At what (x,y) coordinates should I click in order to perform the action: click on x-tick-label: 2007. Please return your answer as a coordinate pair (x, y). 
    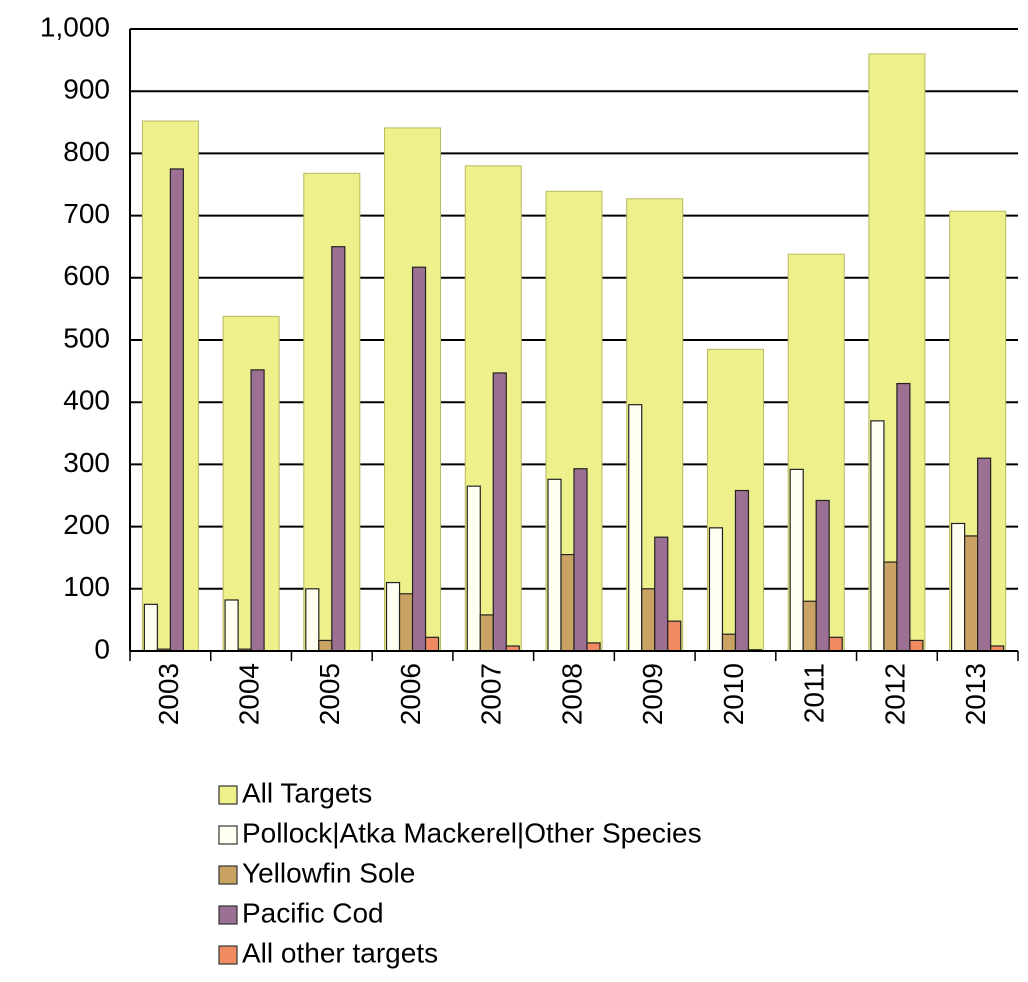
    Looking at the image, I should click on (491, 694).